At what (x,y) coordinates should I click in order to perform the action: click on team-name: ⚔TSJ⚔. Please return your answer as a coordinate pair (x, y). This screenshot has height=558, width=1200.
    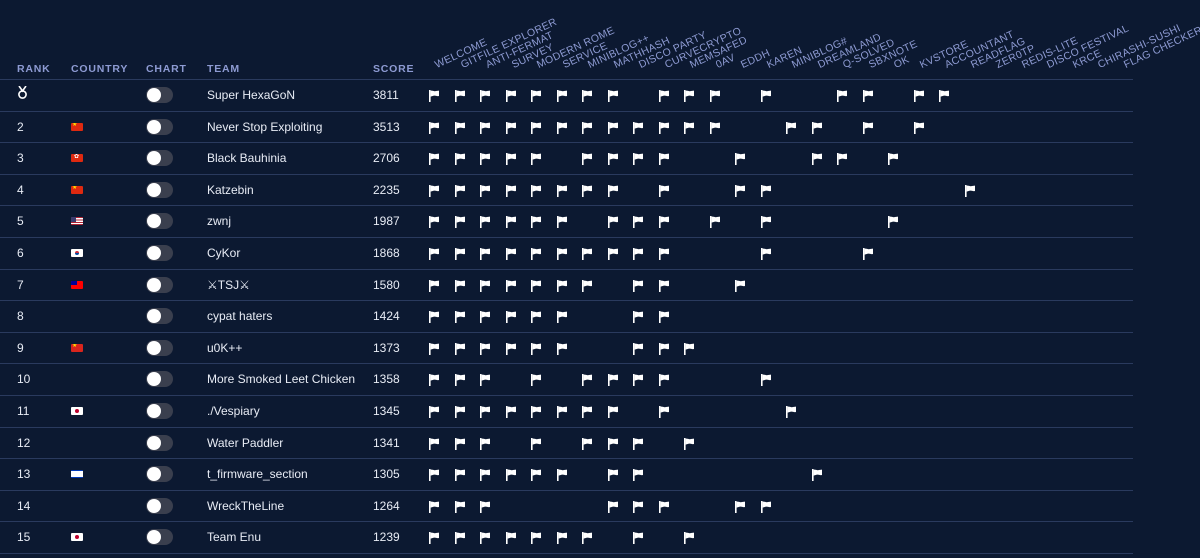
    Looking at the image, I should click on (228, 284).